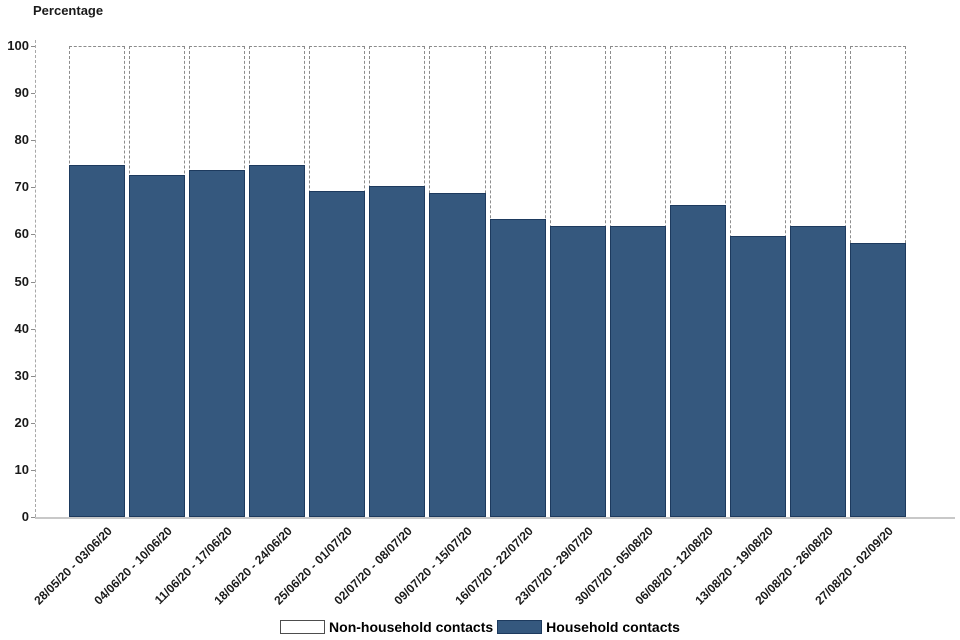  What do you see at coordinates (21, 328) in the screenshot?
I see `y-tick-label: 40` at bounding box center [21, 328].